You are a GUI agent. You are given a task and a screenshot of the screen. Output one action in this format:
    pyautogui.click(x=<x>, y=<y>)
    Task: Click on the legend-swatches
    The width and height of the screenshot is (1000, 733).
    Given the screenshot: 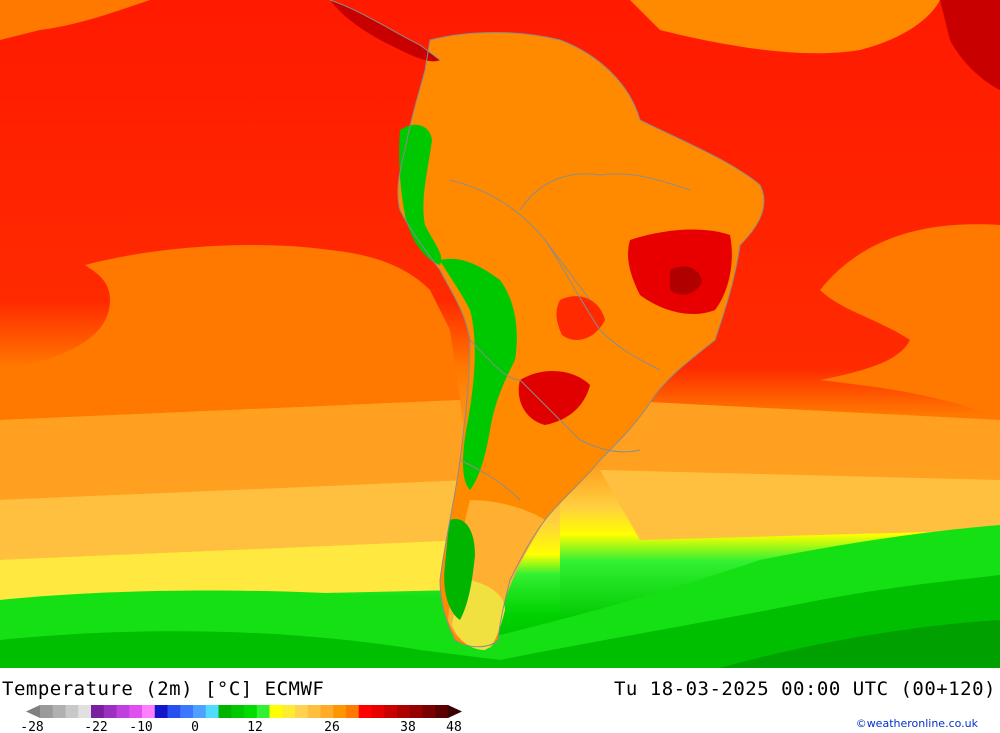 What is the action you would take?
    pyautogui.click(x=244, y=711)
    